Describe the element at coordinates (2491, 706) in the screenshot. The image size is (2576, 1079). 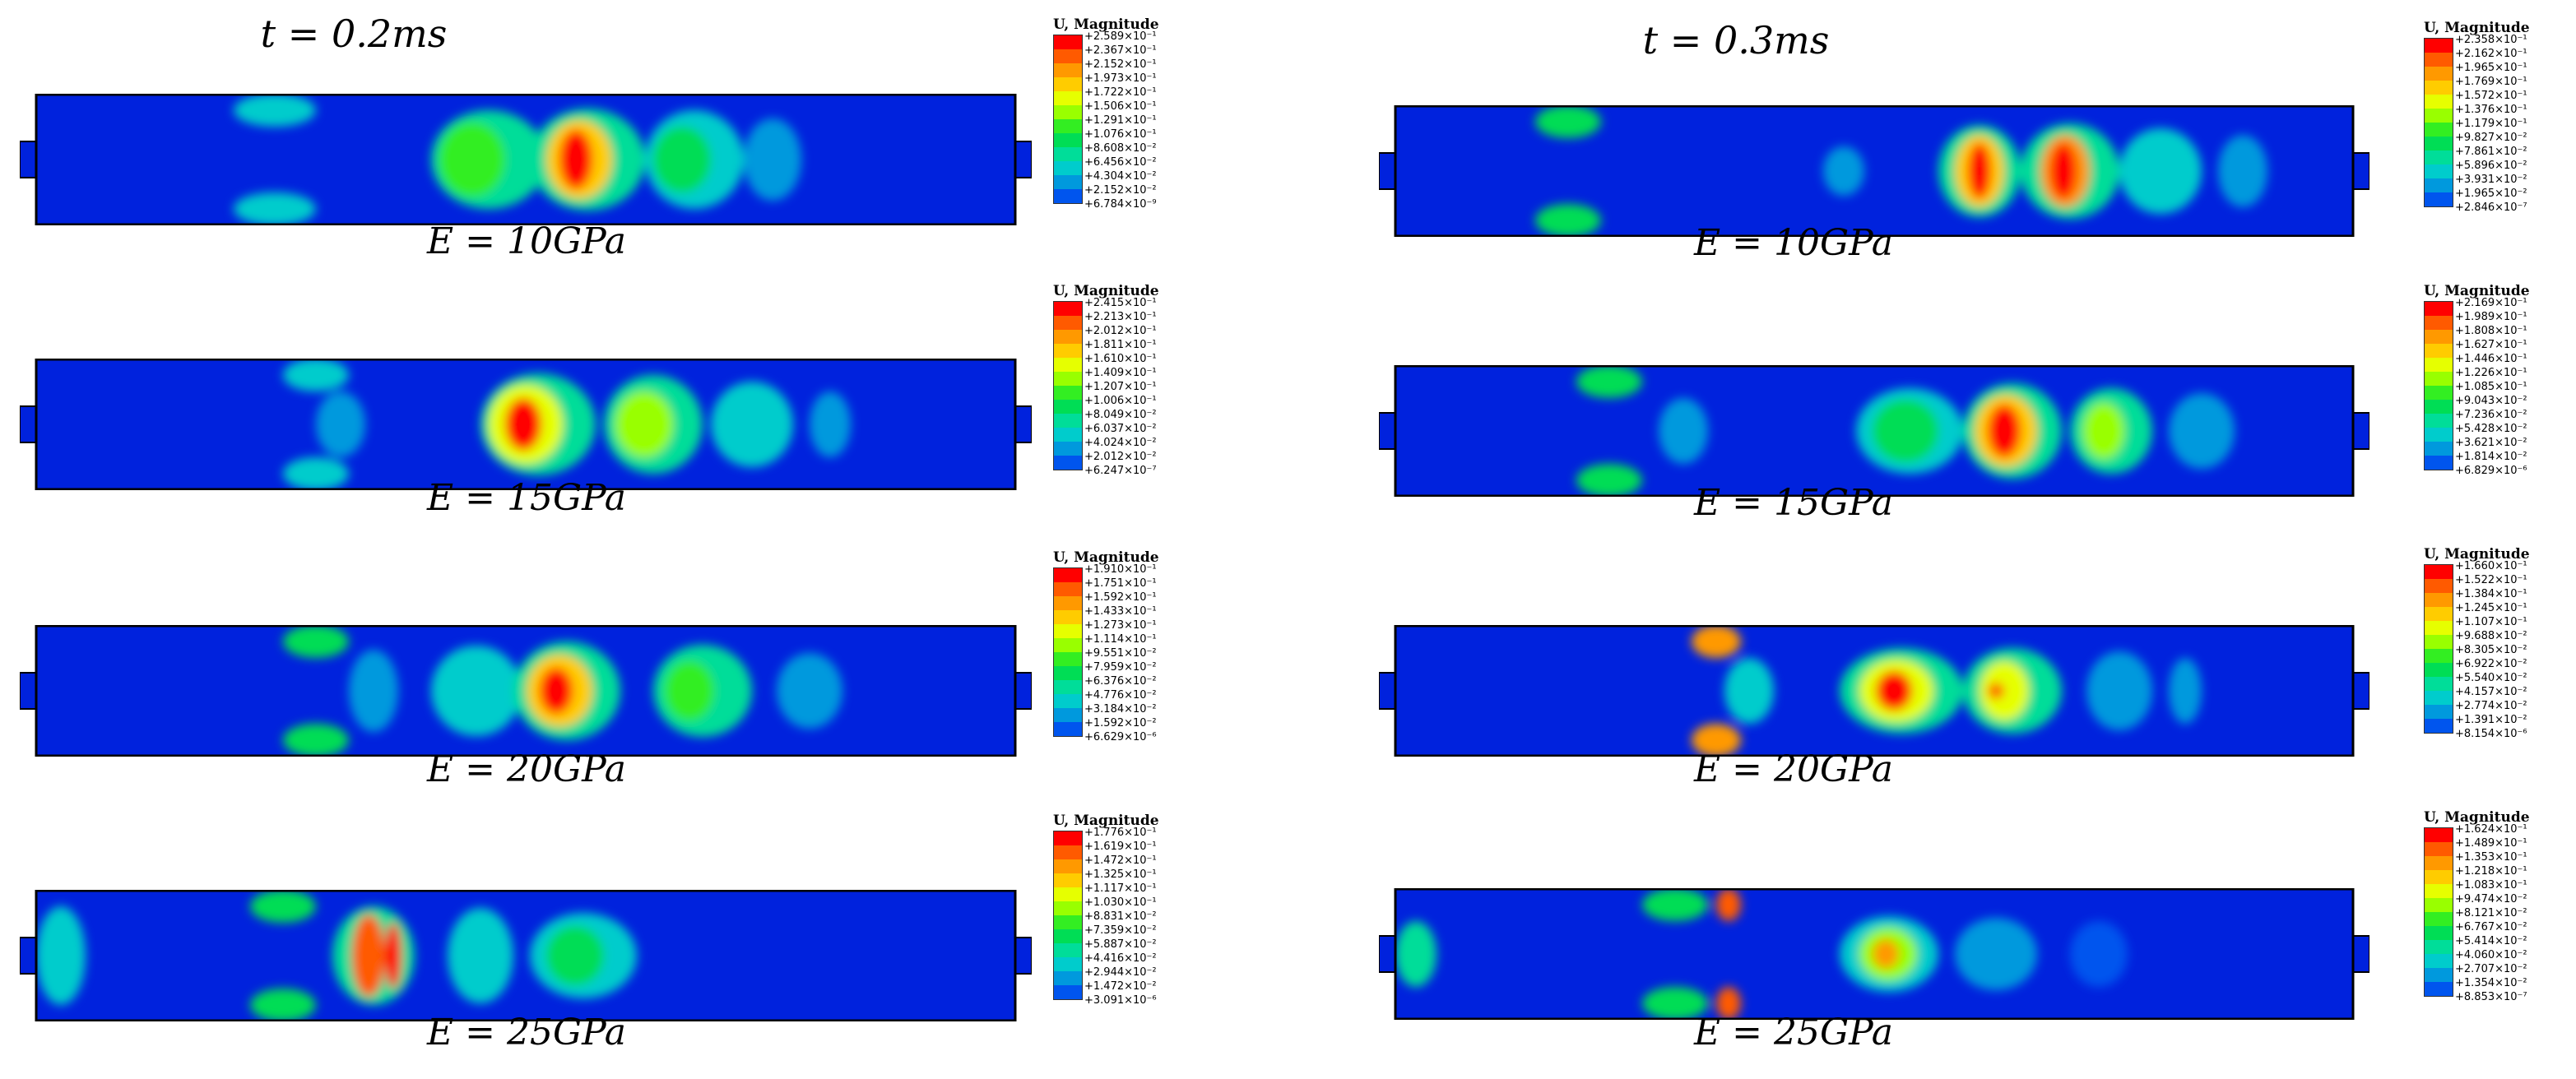
I see `legend-tick-label: +2.774×10⁻²` at that location.